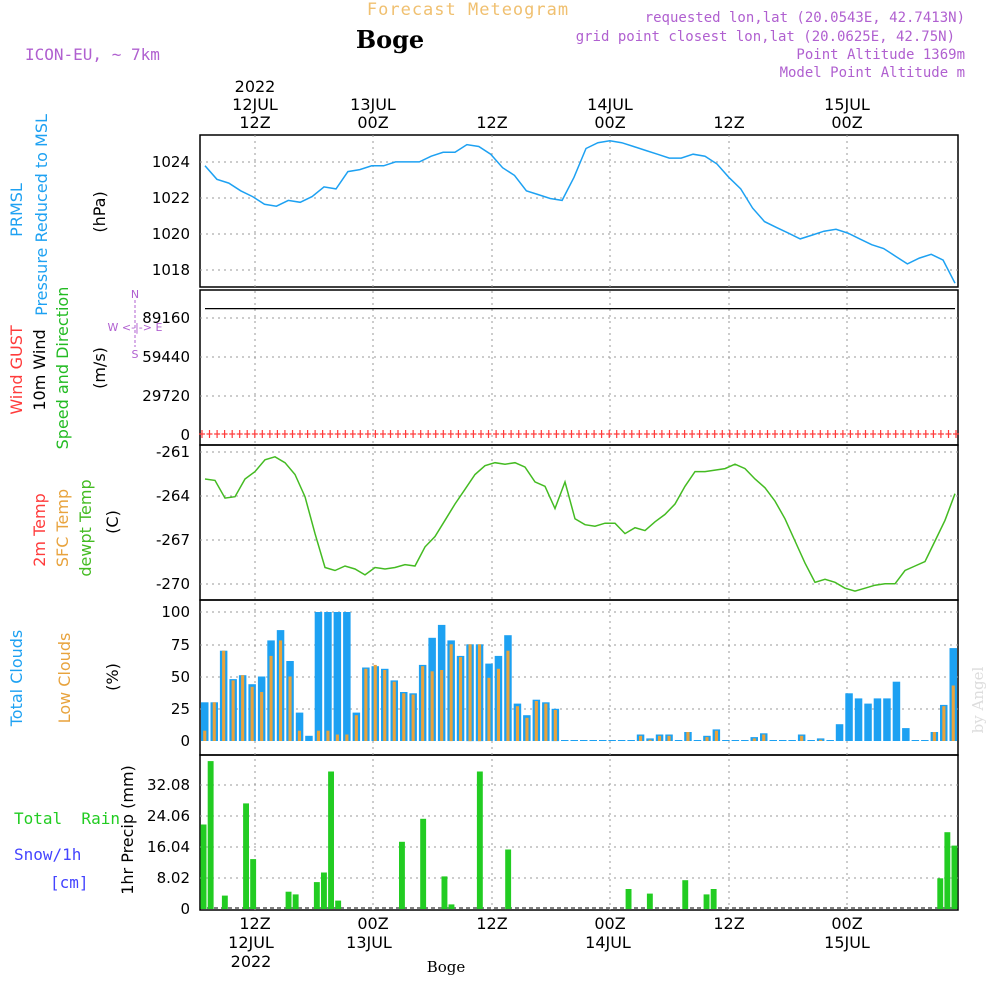 This screenshot has width=1000, height=1000. I want to click on bottom-date-3: 14JUL, so click(608, 942).